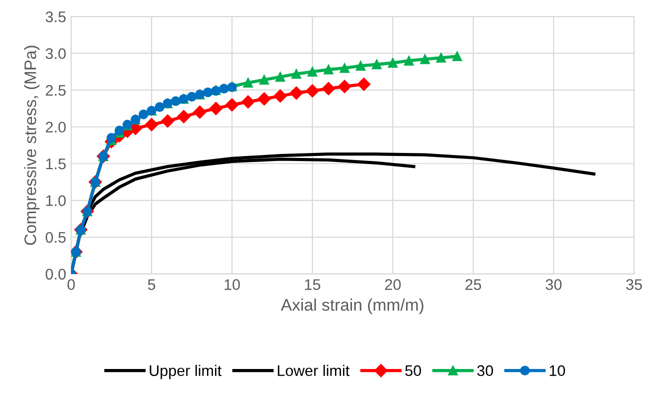  What do you see at coordinates (352, 306) in the screenshot?
I see `x-axis-title: Axial strain (mm/m)` at bounding box center [352, 306].